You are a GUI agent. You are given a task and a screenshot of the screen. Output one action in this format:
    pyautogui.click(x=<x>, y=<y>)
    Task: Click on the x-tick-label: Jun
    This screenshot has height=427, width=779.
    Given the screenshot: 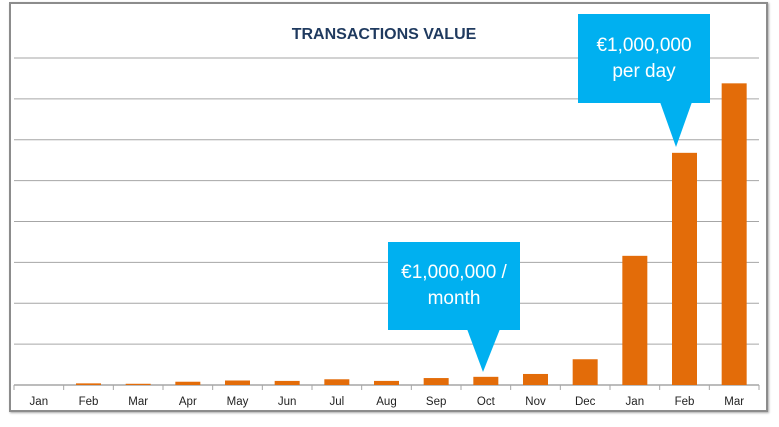 What is the action you would take?
    pyautogui.click(x=287, y=402)
    